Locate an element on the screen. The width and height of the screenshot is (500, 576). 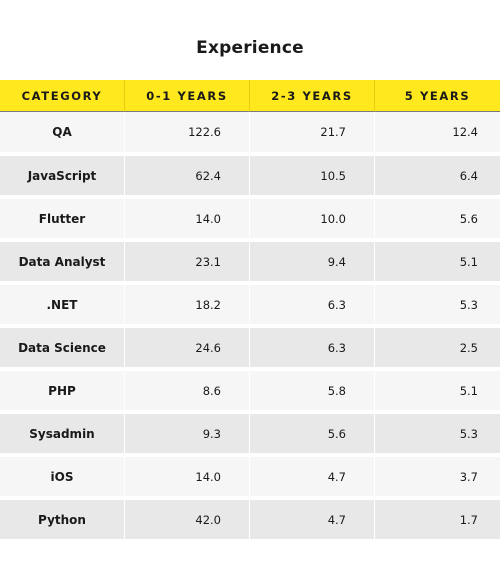
category-cell: QA is located at coordinates (62, 132).